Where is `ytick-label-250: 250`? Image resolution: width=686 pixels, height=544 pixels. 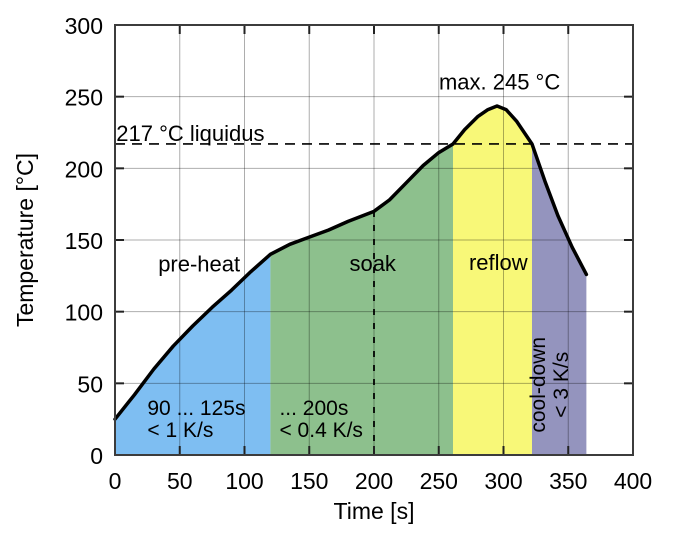
ytick-label-250: 250 is located at coordinates (84, 98).